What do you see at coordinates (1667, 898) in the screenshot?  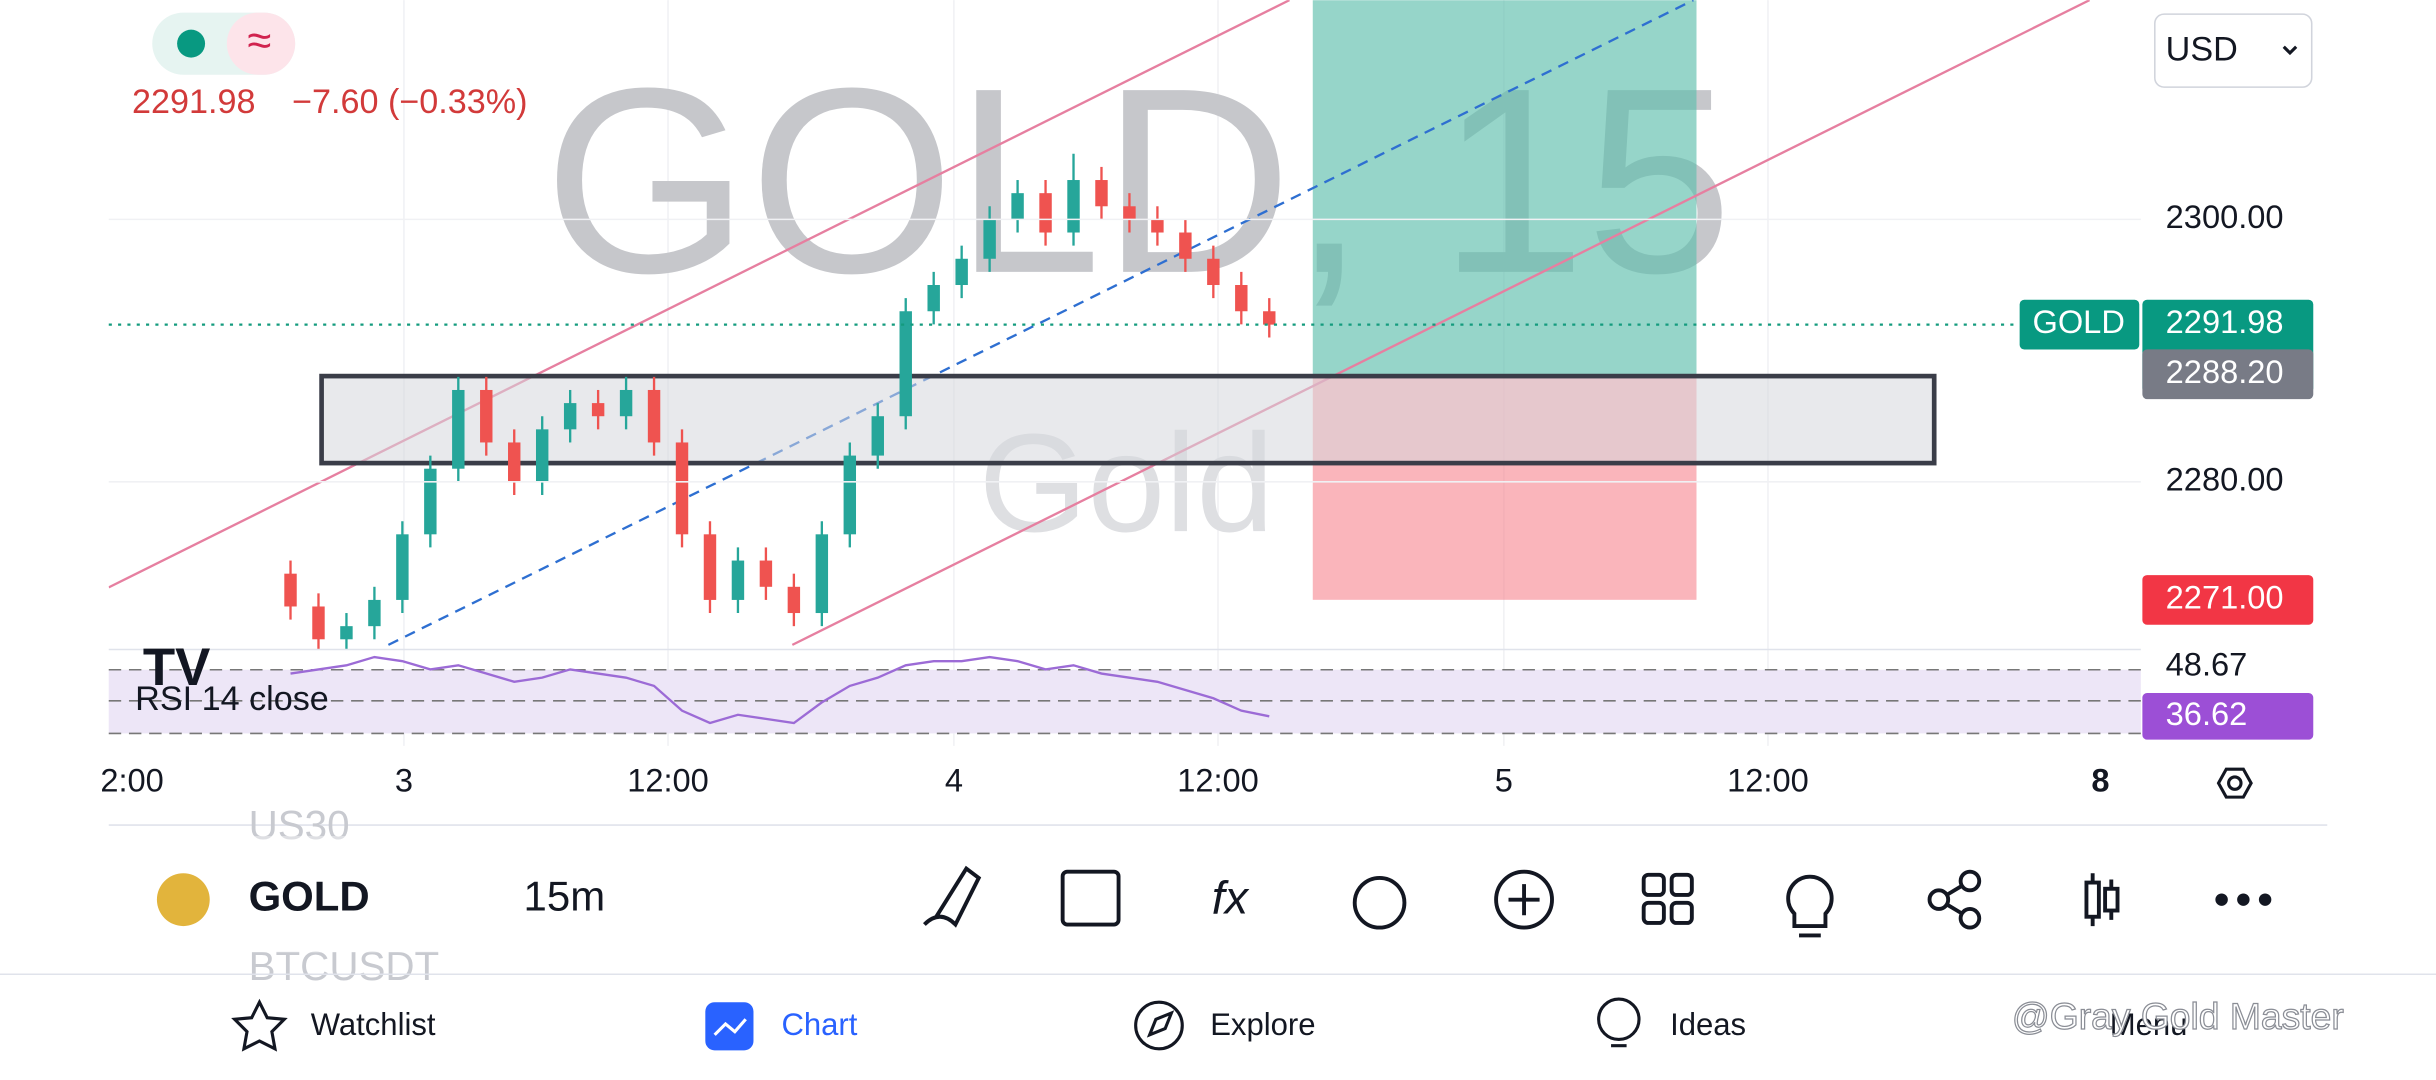 I see `layout-icon` at bounding box center [1667, 898].